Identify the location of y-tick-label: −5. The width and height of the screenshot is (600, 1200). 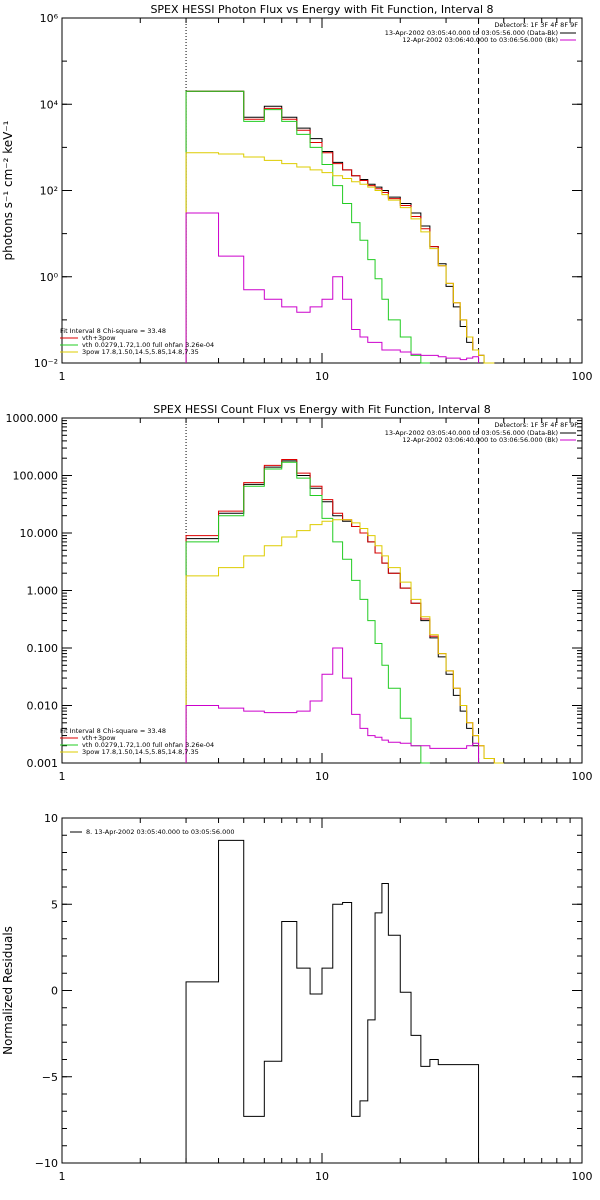
(50, 1077).